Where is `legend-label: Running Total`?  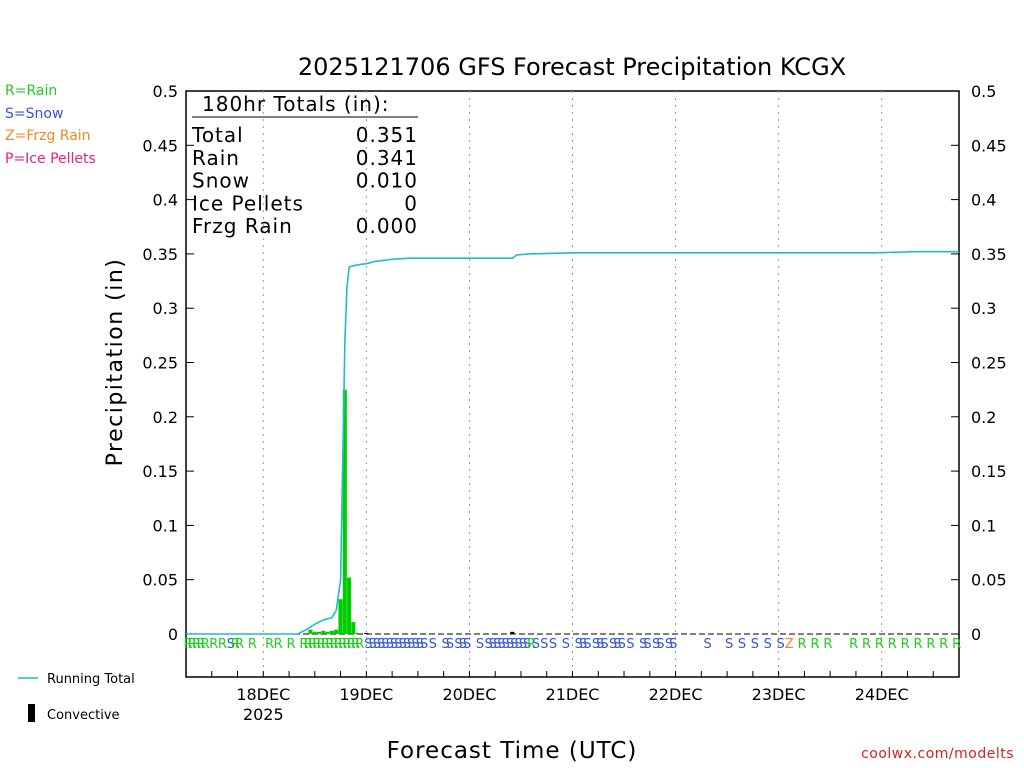
legend-label: Running Total is located at coordinates (91, 679).